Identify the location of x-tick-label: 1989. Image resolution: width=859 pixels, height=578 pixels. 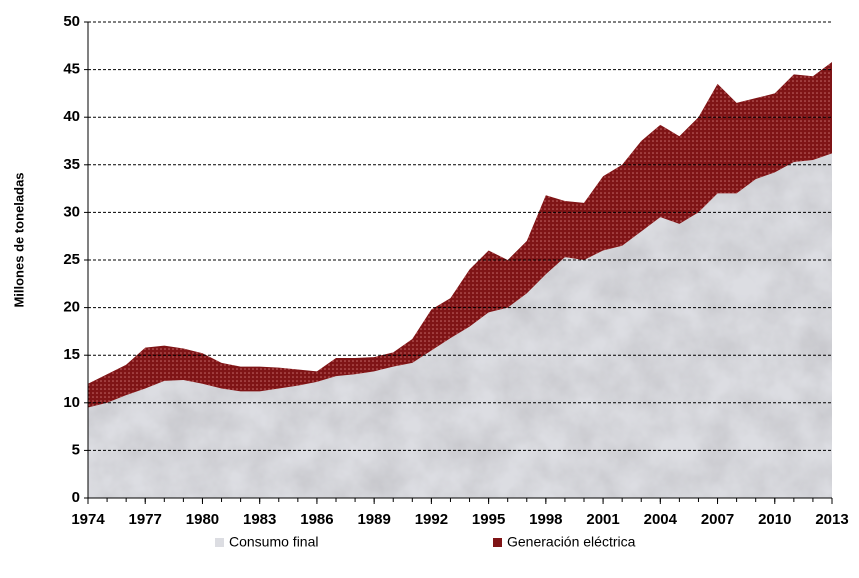
(373, 519).